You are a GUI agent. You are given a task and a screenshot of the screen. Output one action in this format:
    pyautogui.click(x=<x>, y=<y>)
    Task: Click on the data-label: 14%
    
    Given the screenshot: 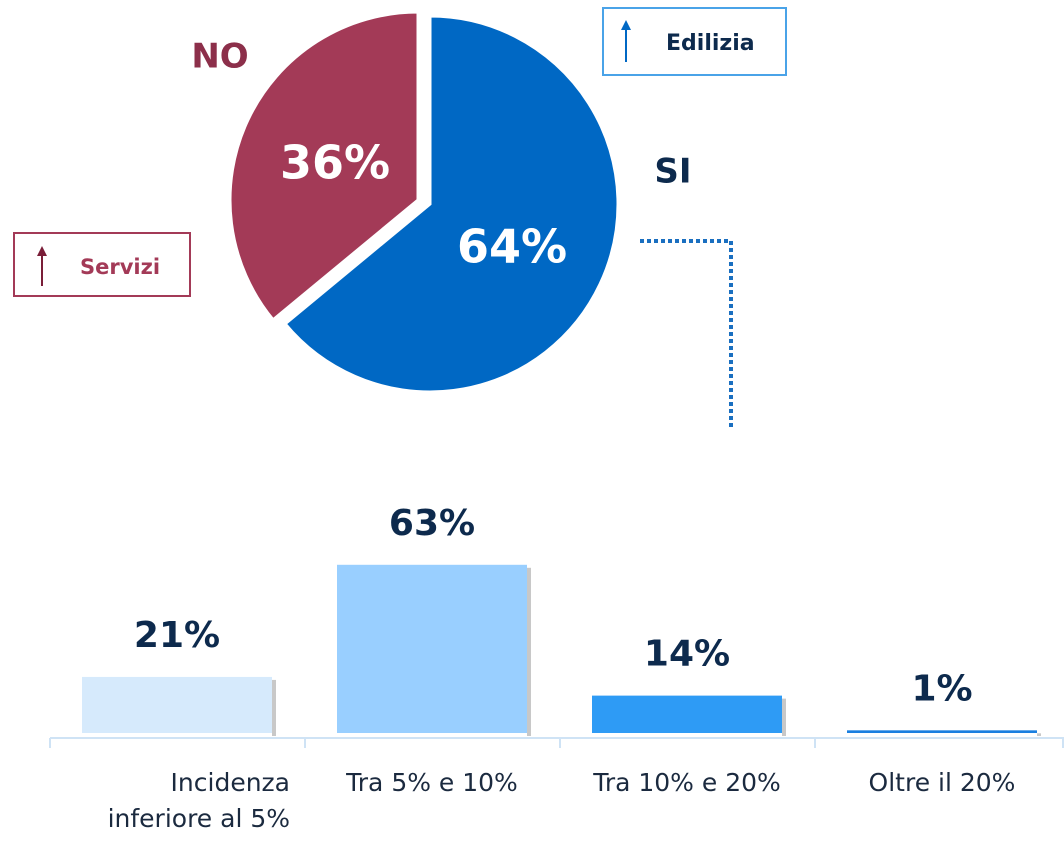 What is the action you would take?
    pyautogui.click(x=687, y=654)
    